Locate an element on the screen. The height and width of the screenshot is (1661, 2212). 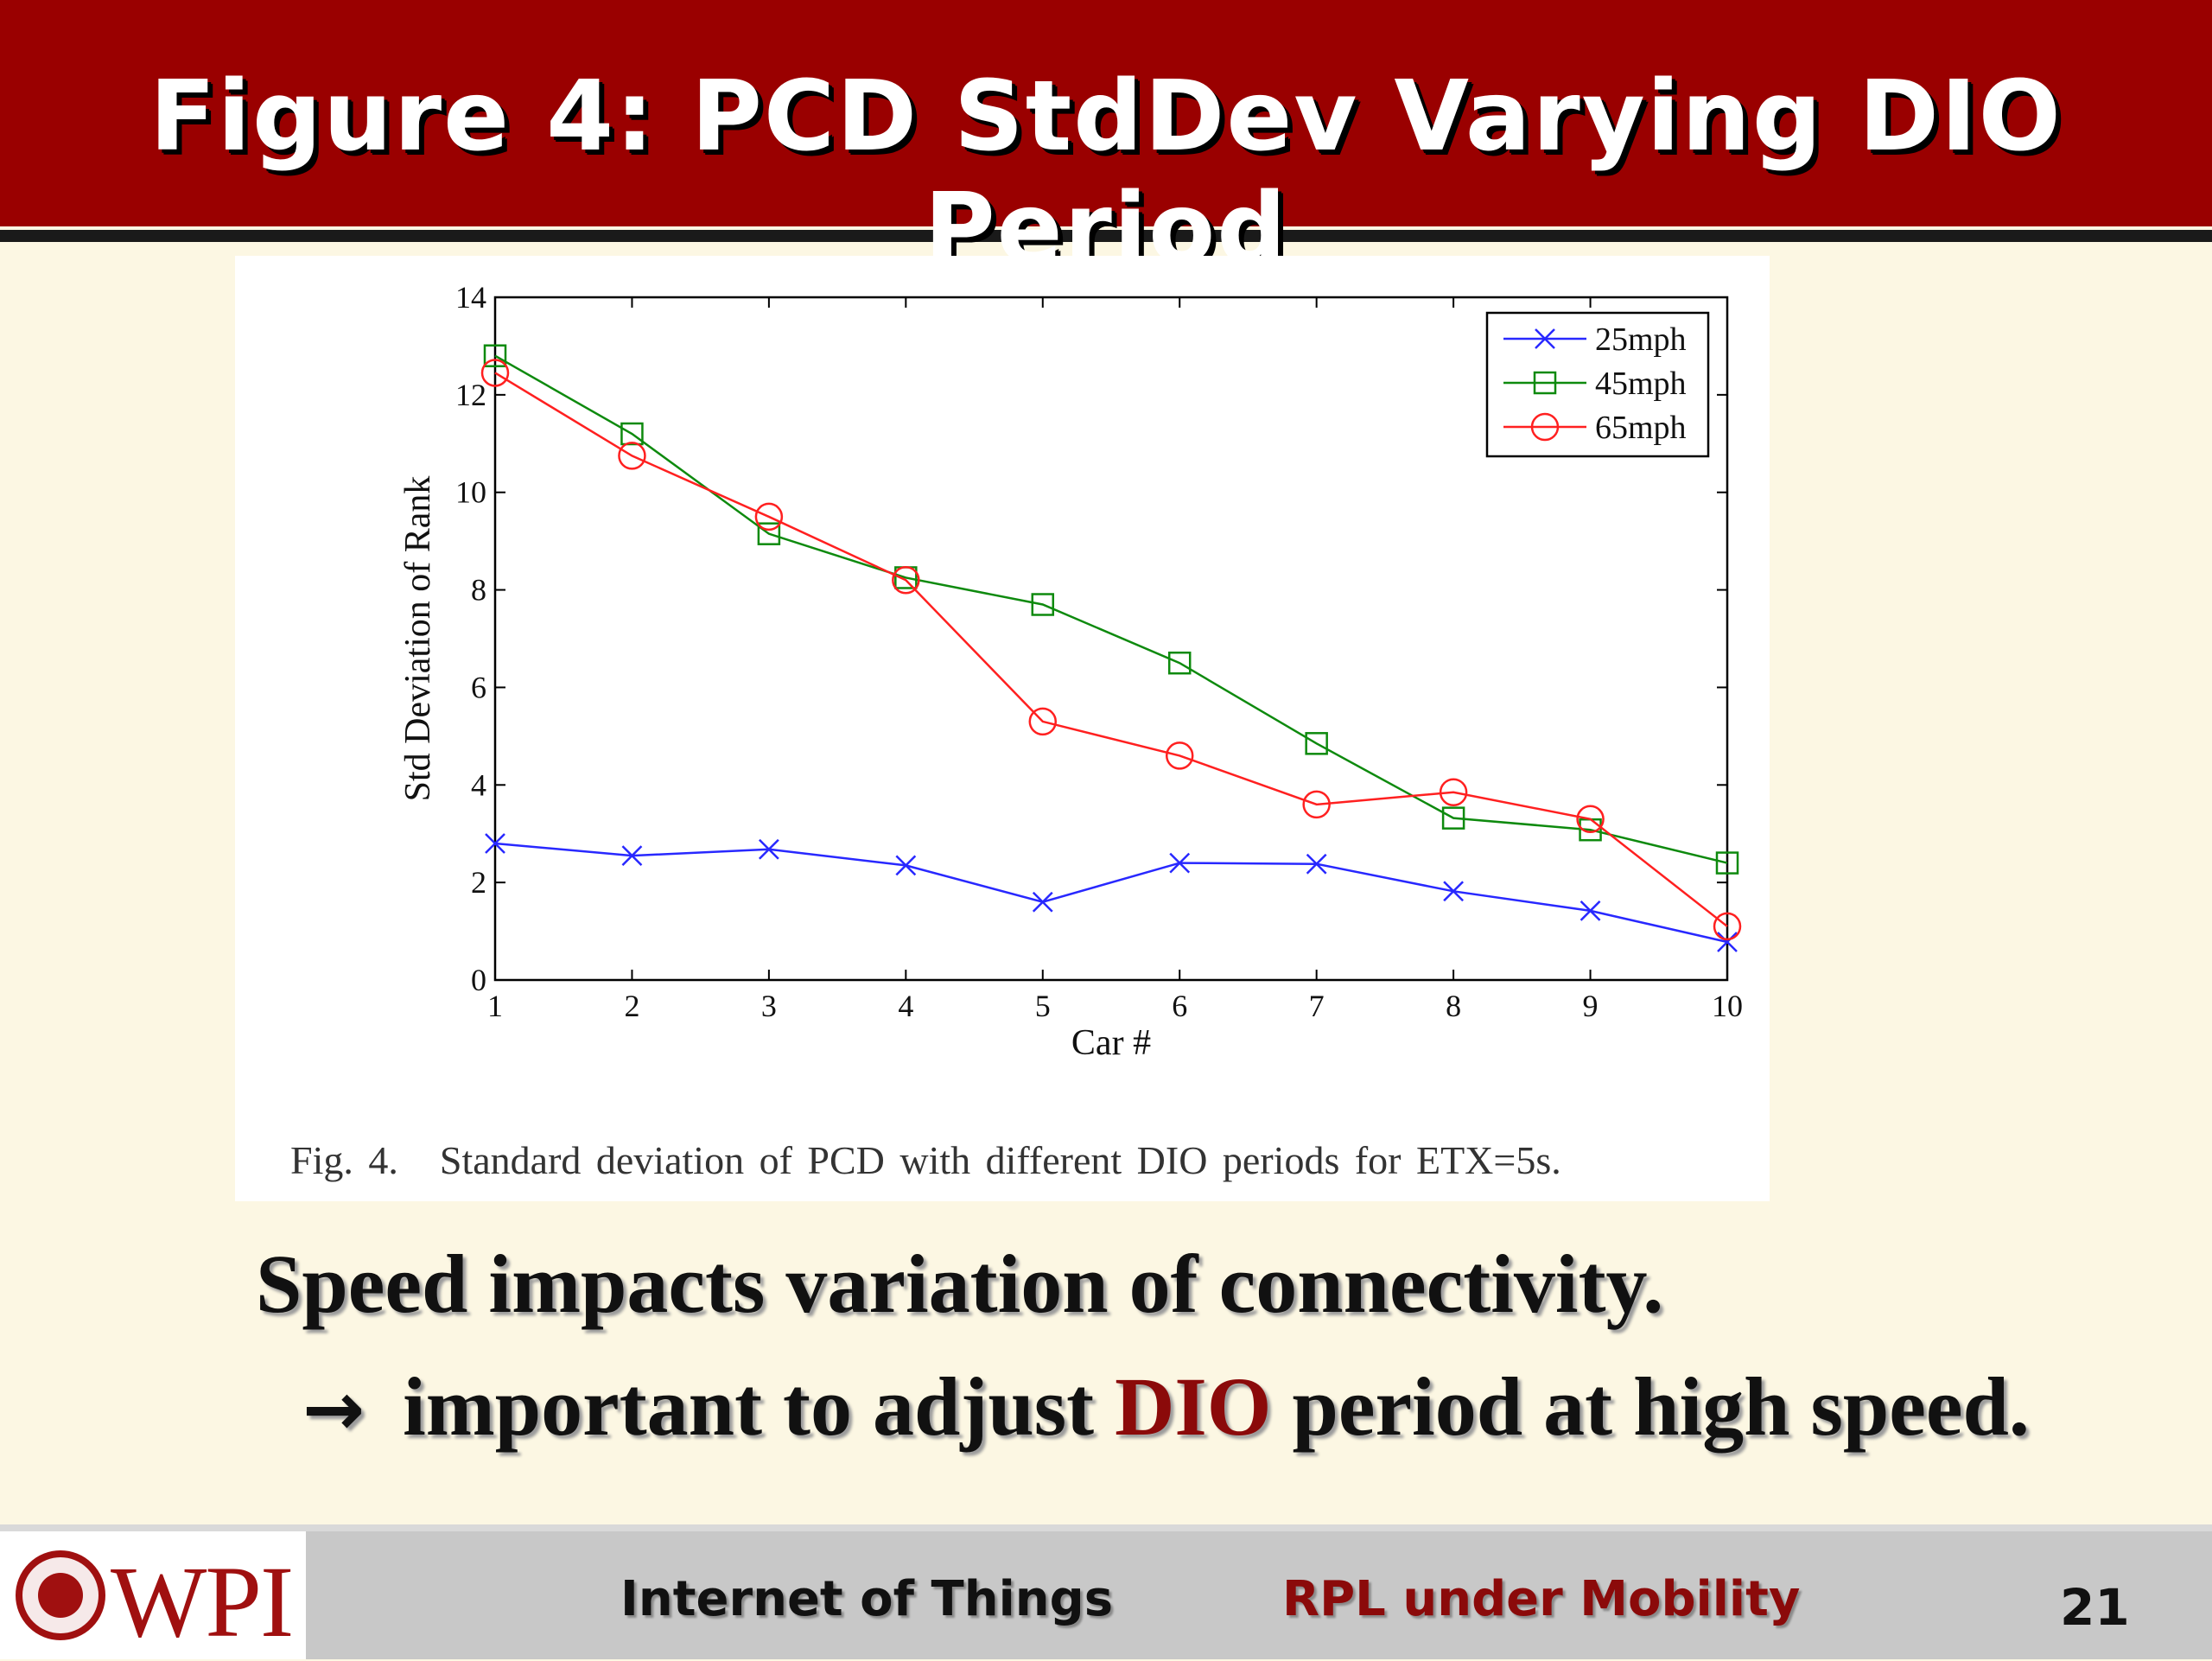
y-tick-label: 10 is located at coordinates (471, 493).